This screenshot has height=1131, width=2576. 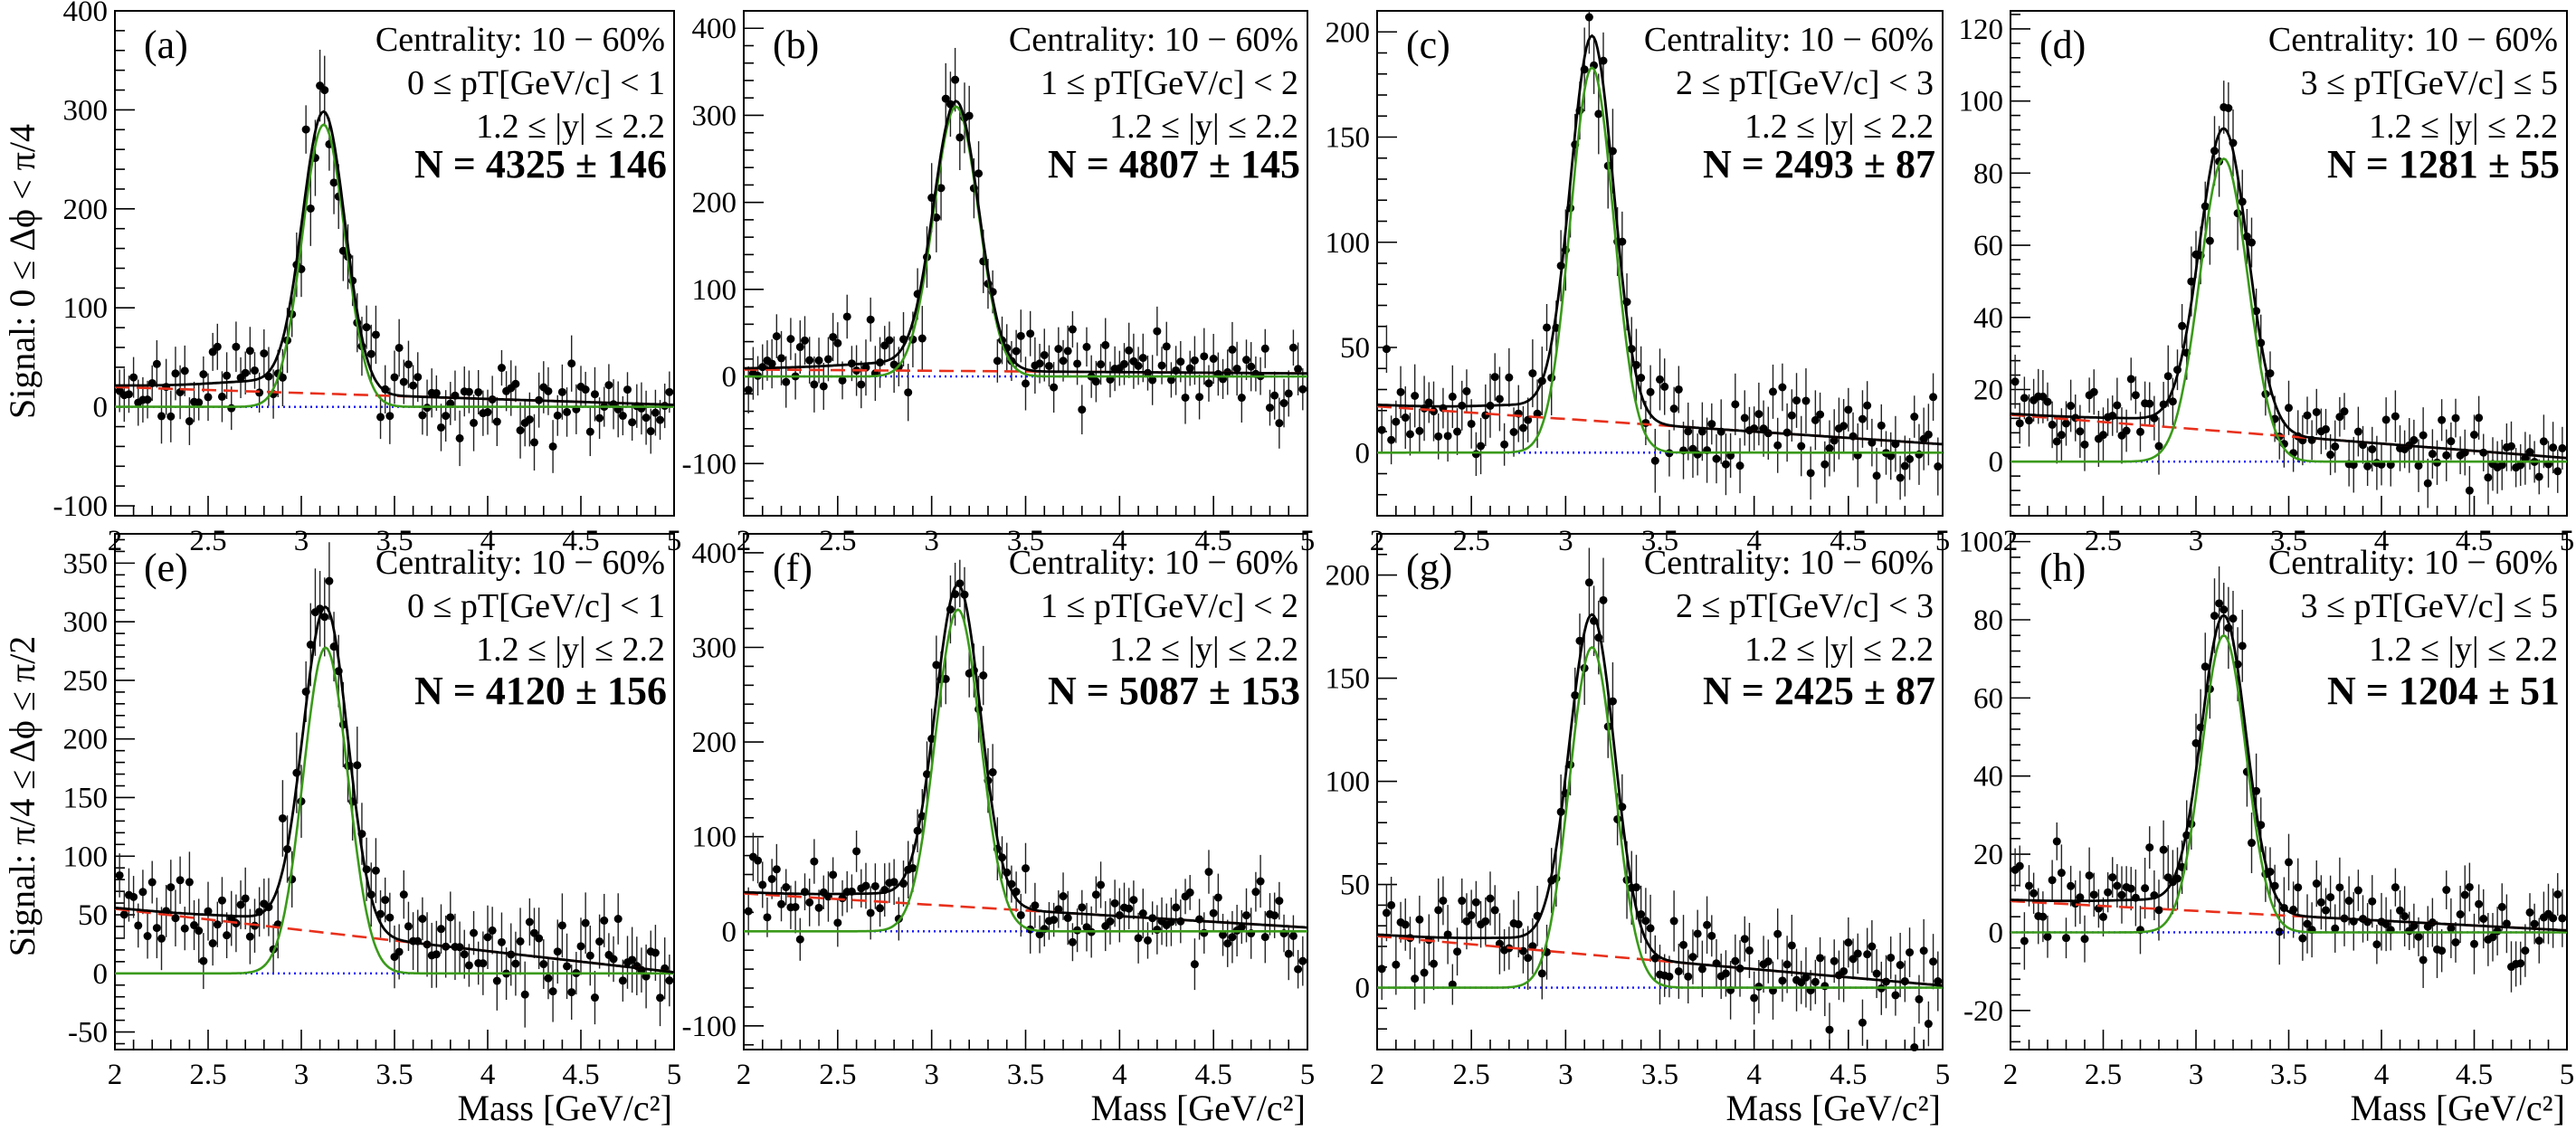 I want to click on y-tick-label: 200, so click(x=1349, y=32).